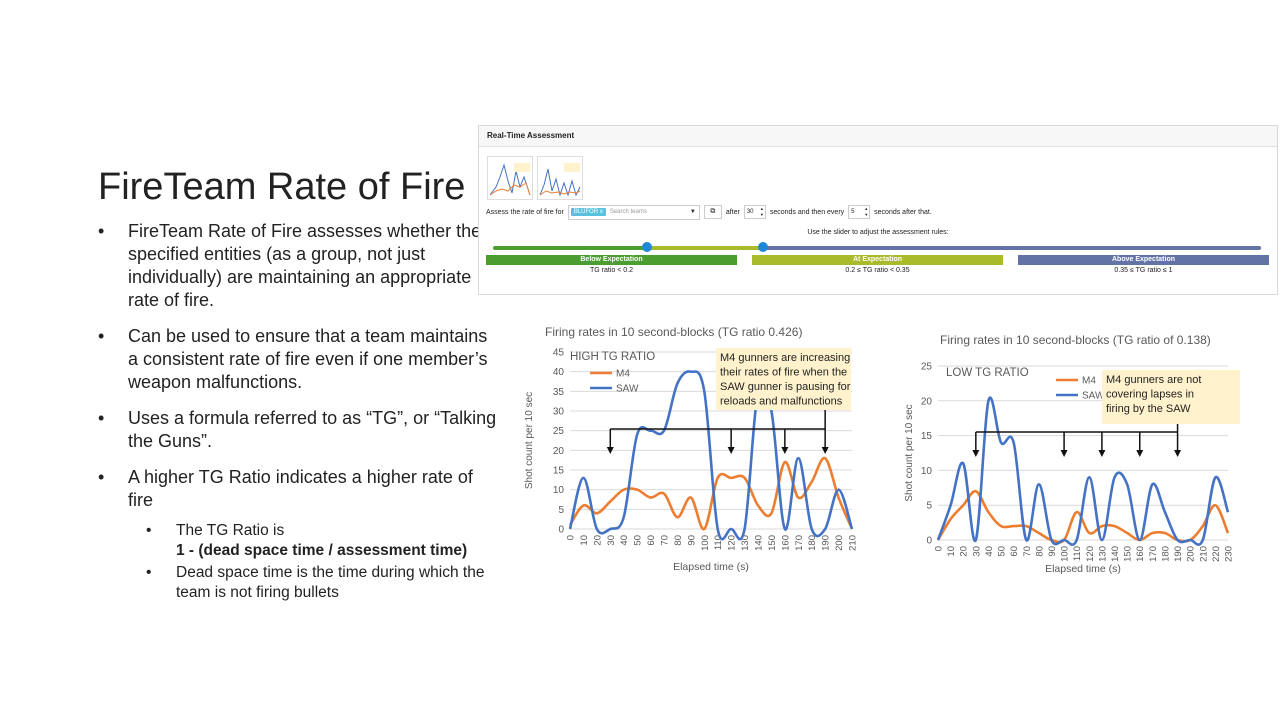  Describe the element at coordinates (812, 543) in the screenshot. I see `x-tick-label: 180` at that location.